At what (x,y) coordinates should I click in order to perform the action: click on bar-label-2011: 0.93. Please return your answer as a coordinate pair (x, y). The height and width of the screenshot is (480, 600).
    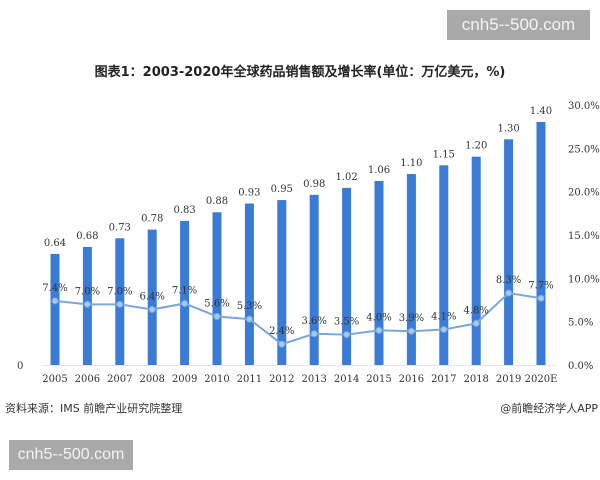
    Looking at the image, I should click on (249, 193).